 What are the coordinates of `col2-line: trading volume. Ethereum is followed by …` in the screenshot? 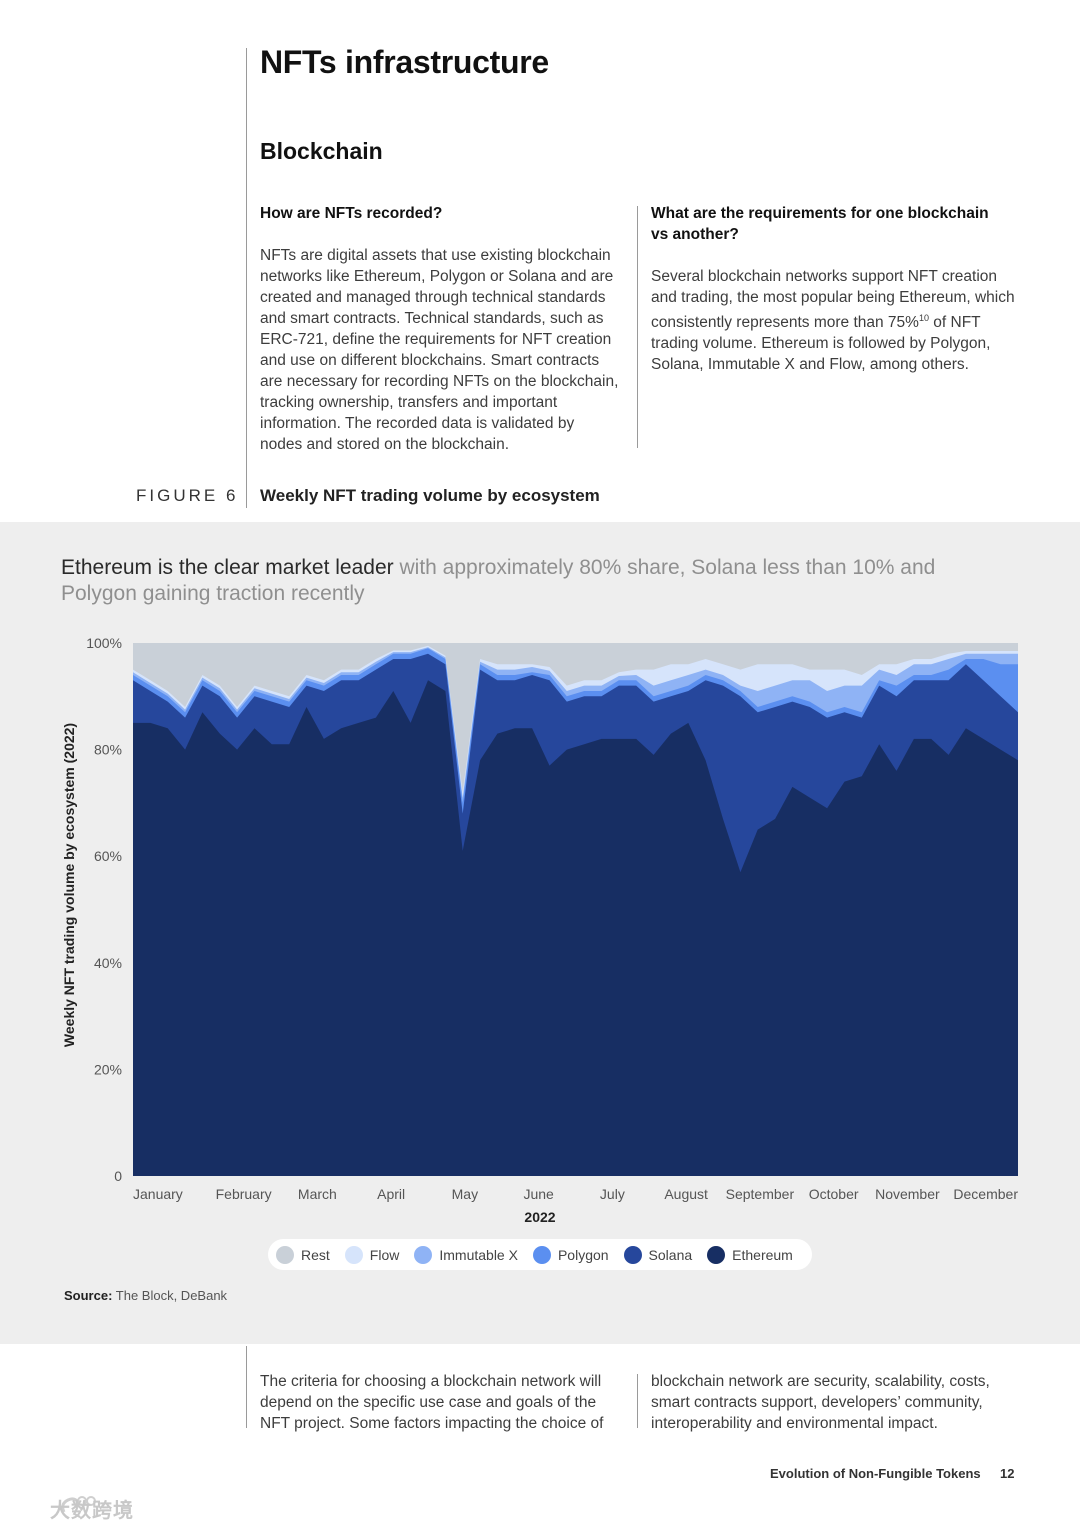 It's located at (821, 344).